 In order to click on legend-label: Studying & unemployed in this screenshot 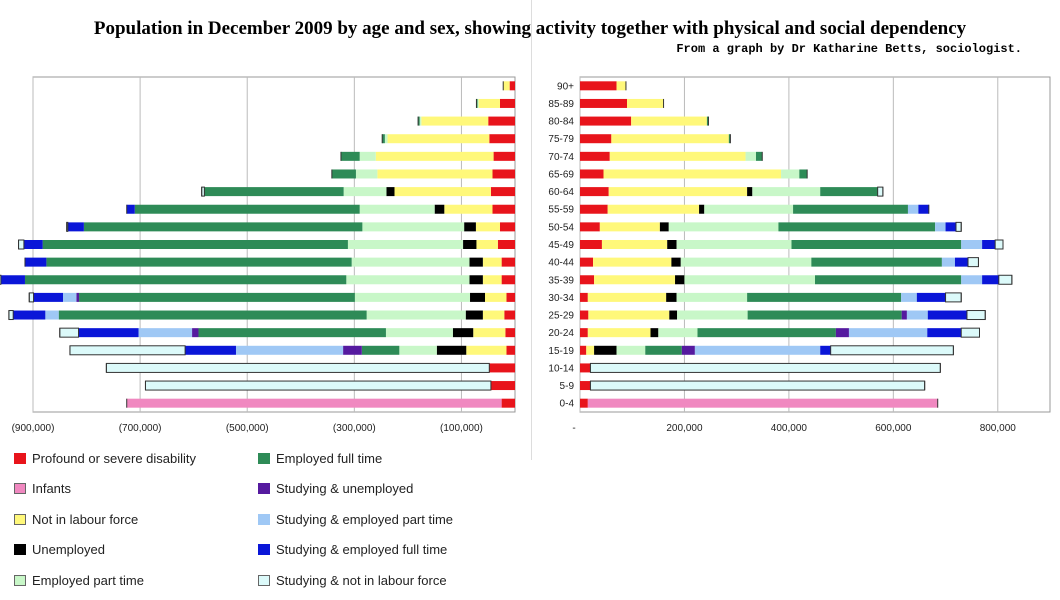, I will do `click(345, 488)`.